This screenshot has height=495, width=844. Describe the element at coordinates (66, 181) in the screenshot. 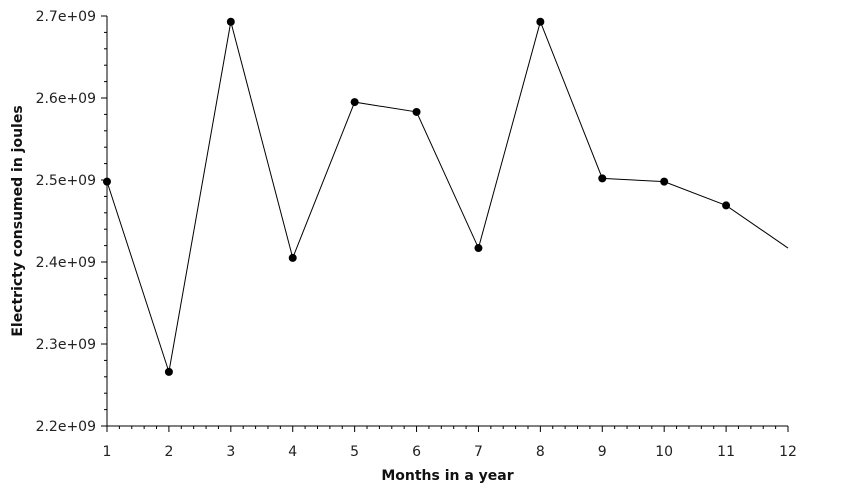

I see `y-tick-label: 2.5e+09` at that location.